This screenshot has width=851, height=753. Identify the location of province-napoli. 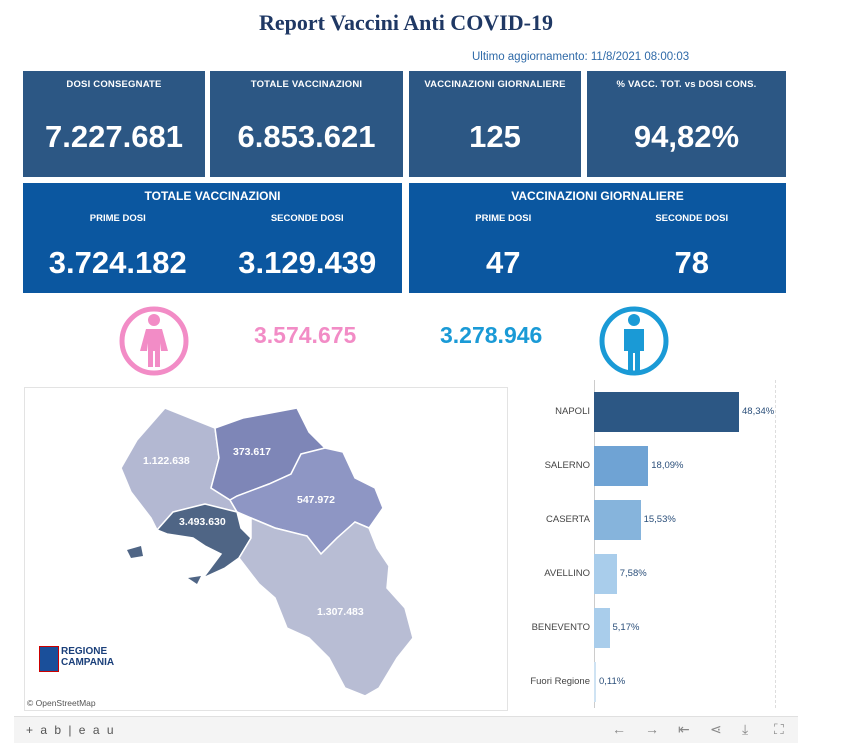
(203, 541).